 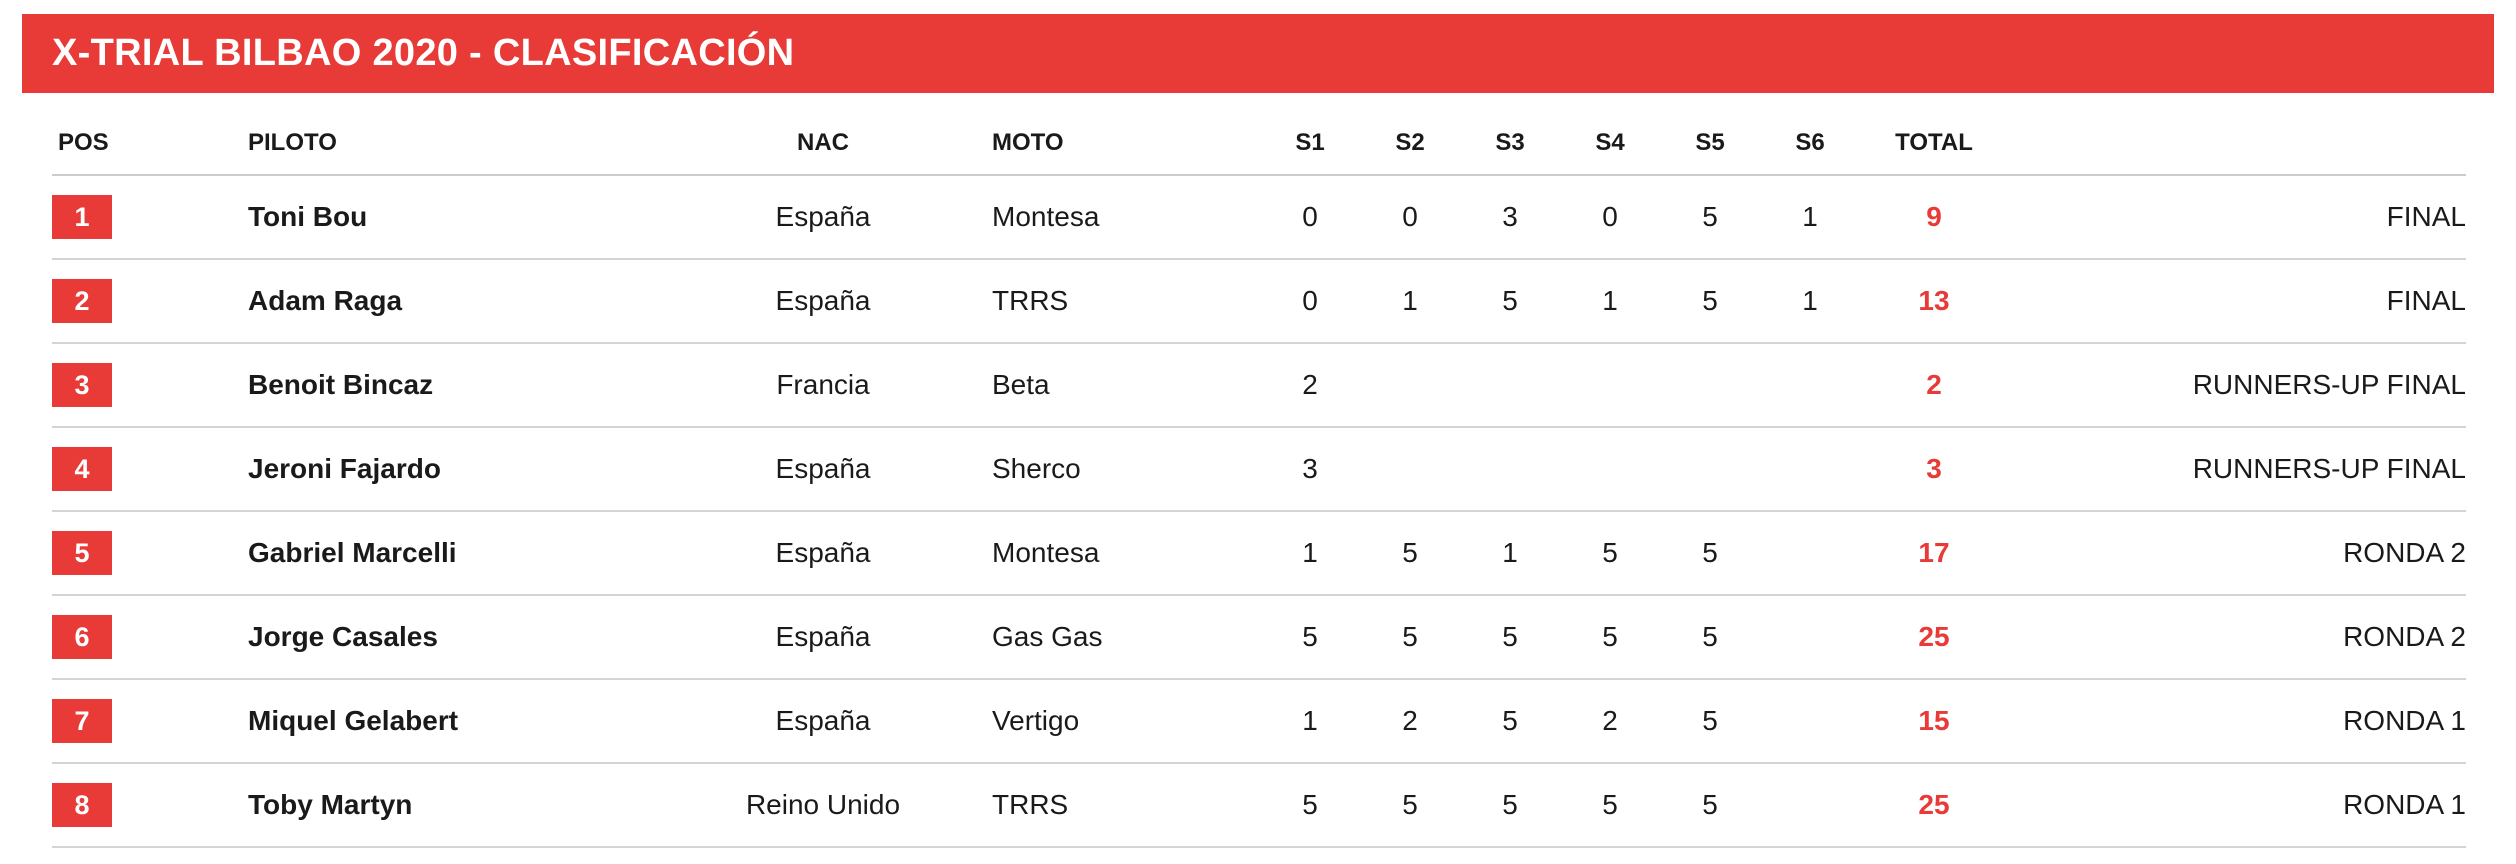 I want to click on position-badge: 4, so click(x=82, y=469).